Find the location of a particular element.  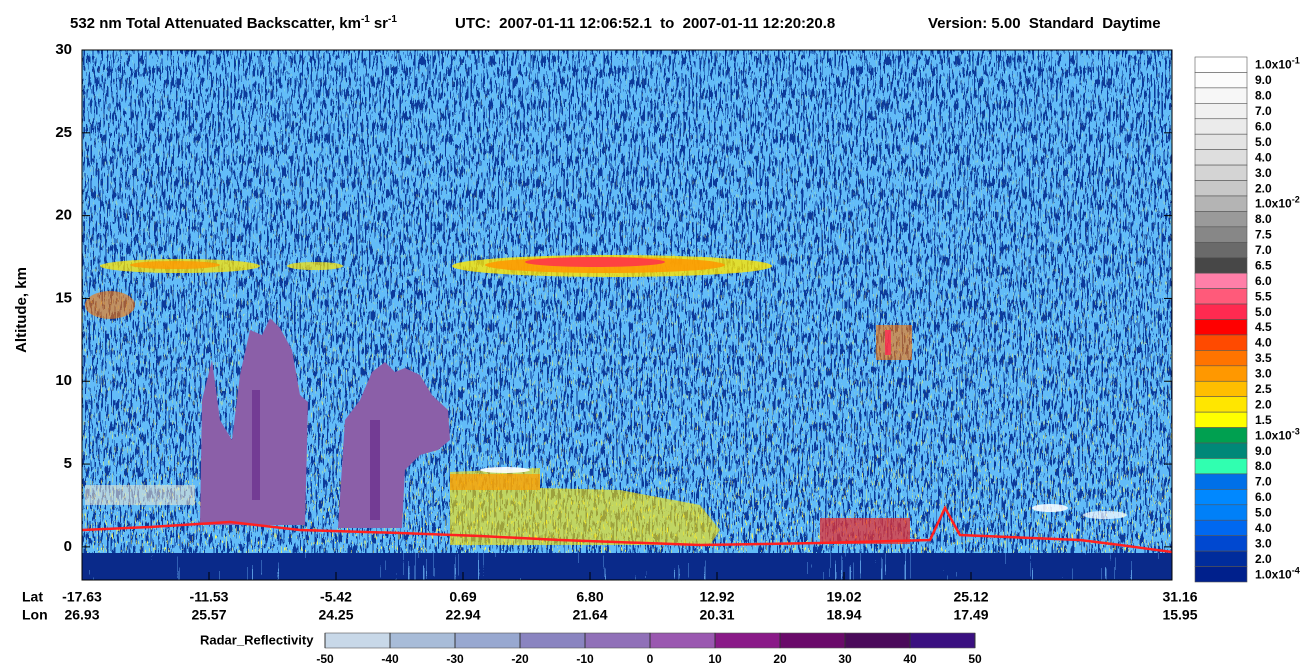

radar-tick-label: -40 is located at coordinates (390, 659).